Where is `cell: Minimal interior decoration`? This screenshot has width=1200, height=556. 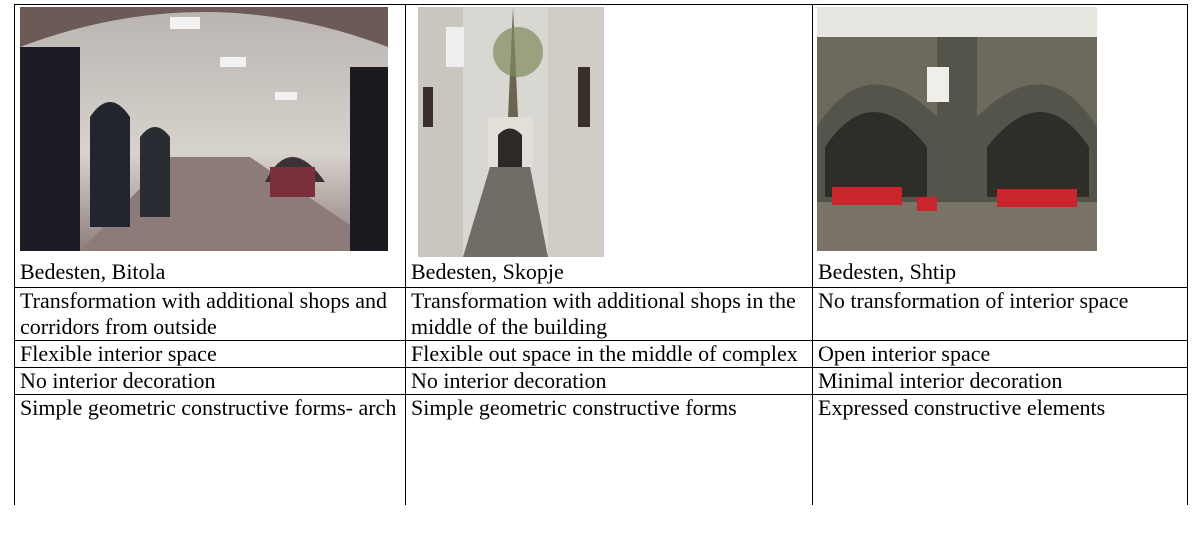
cell: Minimal interior decoration is located at coordinates (1000, 381).